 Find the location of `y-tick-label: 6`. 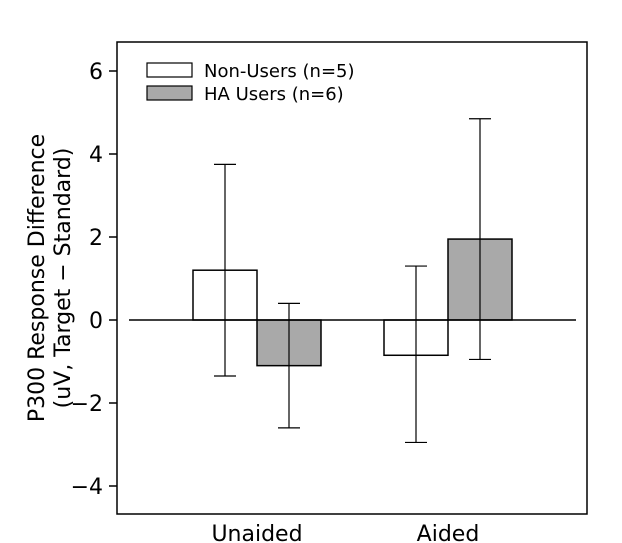

y-tick-label: 6 is located at coordinates (96, 72).